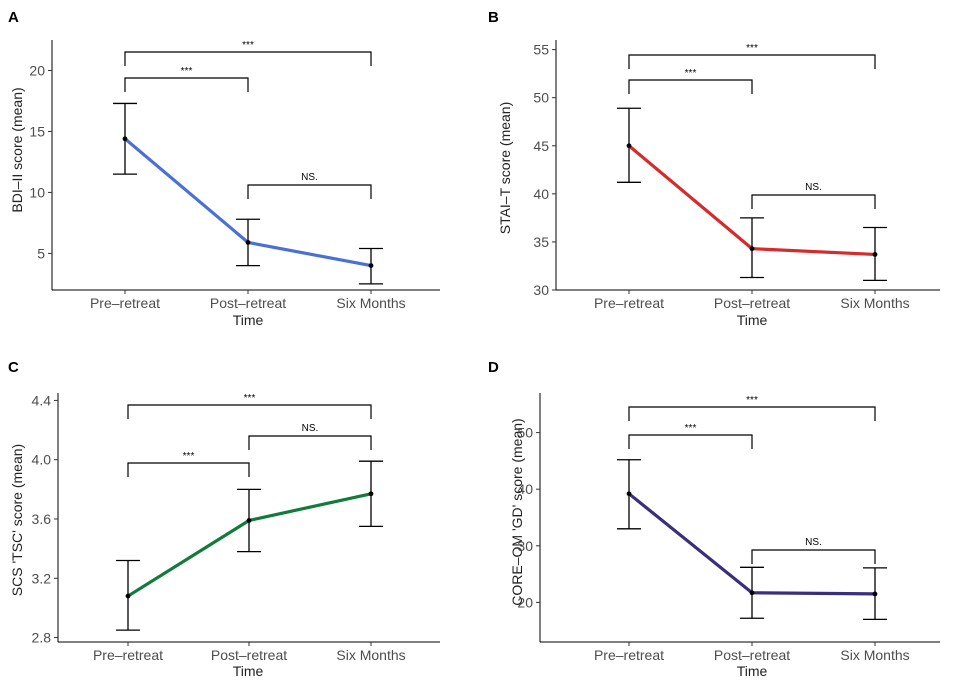 The height and width of the screenshot is (686, 957). Describe the element at coordinates (37, 131) in the screenshot. I see `y-tick-label: 15` at that location.